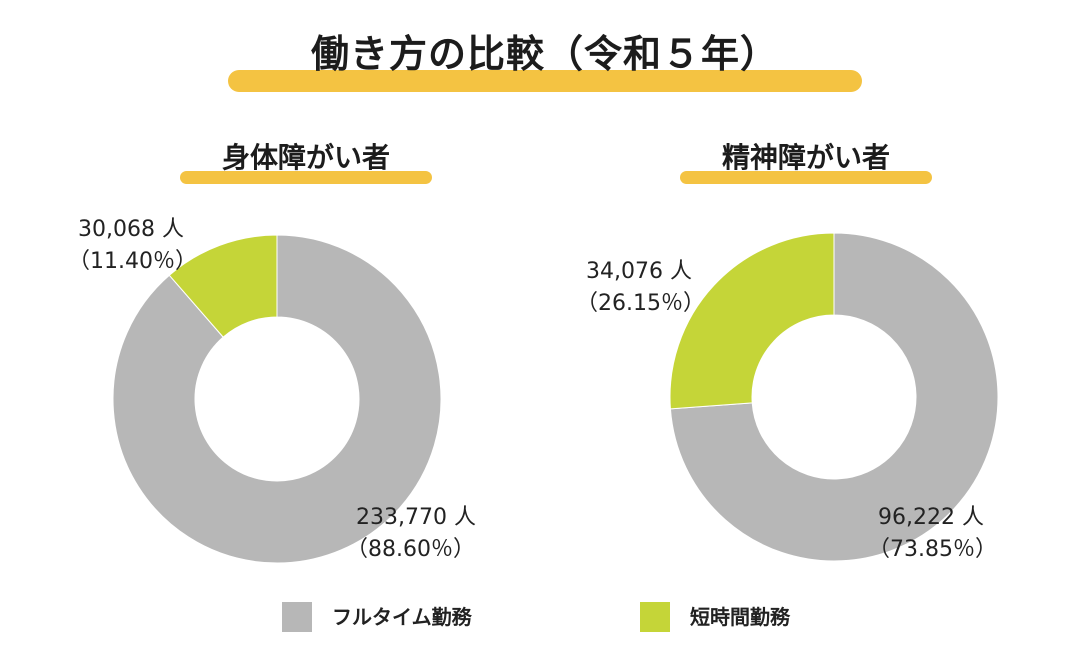  What do you see at coordinates (640, 303) in the screenshot?
I see `data-label-short-time-percent: （26.15％）` at bounding box center [640, 303].